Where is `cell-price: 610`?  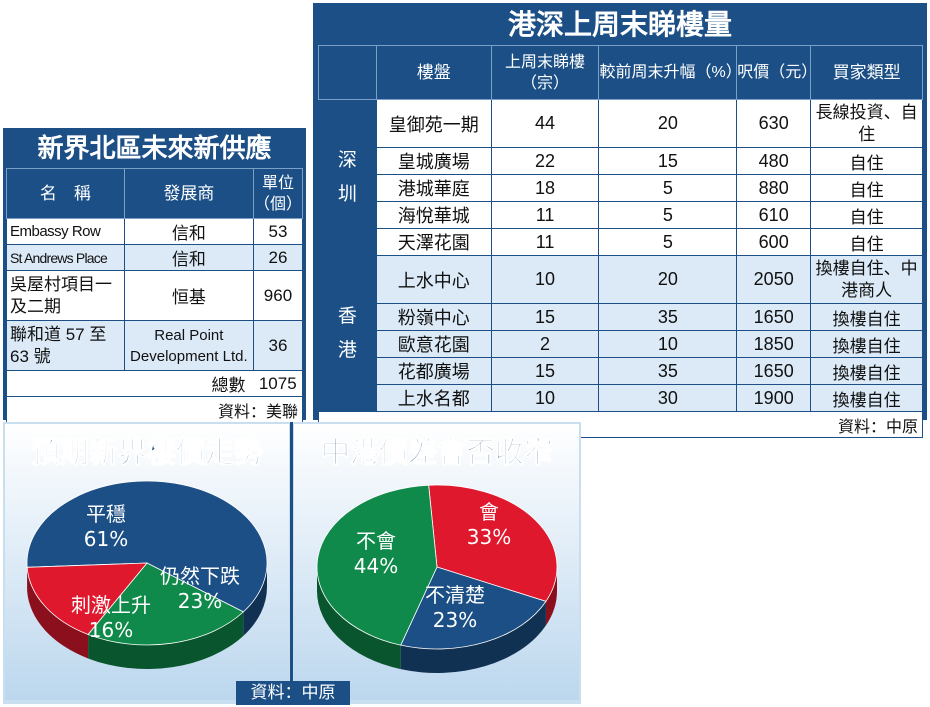 cell-price: 610 is located at coordinates (774, 215).